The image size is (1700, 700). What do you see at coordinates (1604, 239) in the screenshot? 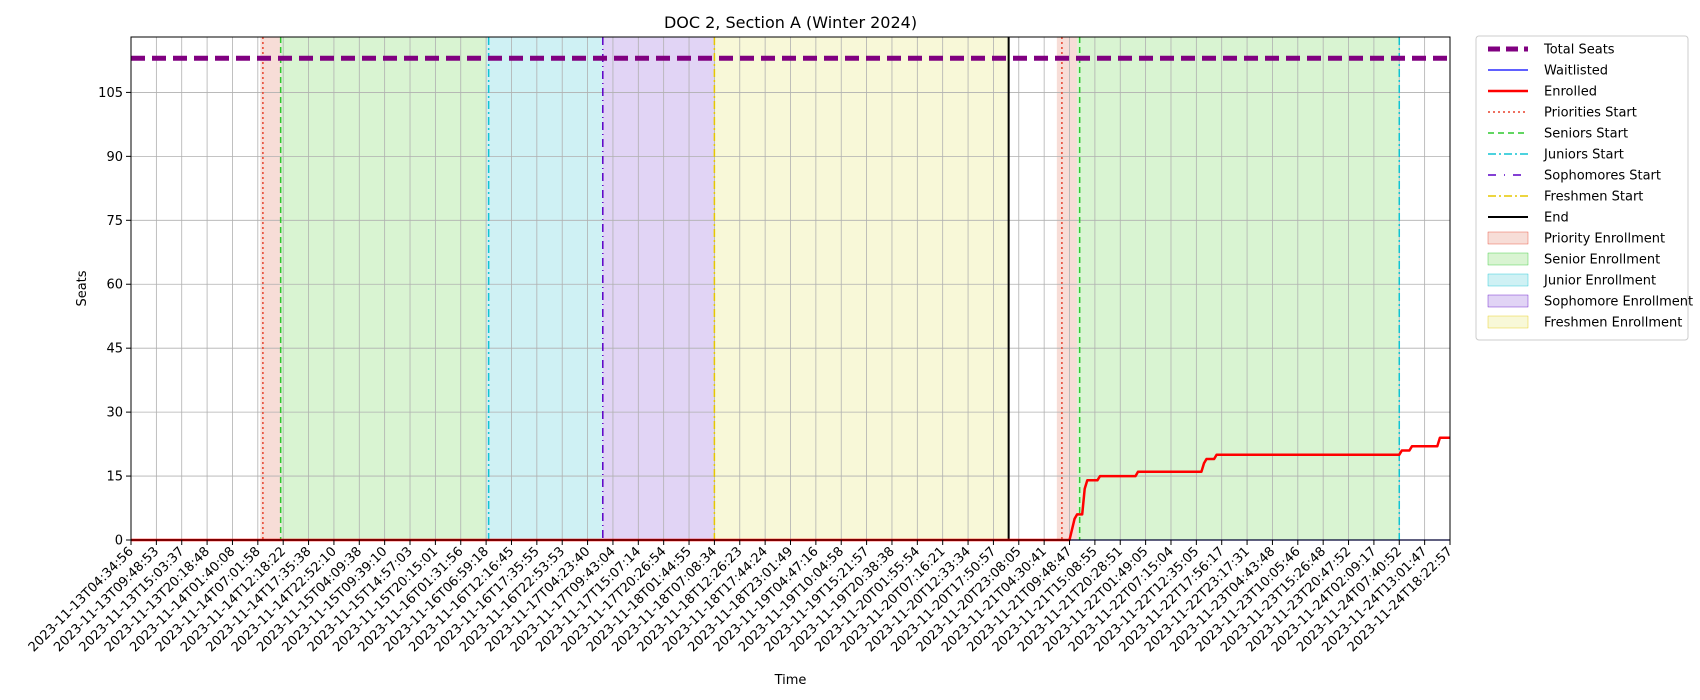
I see `legend-label: Priority Enrollment` at bounding box center [1604, 239].